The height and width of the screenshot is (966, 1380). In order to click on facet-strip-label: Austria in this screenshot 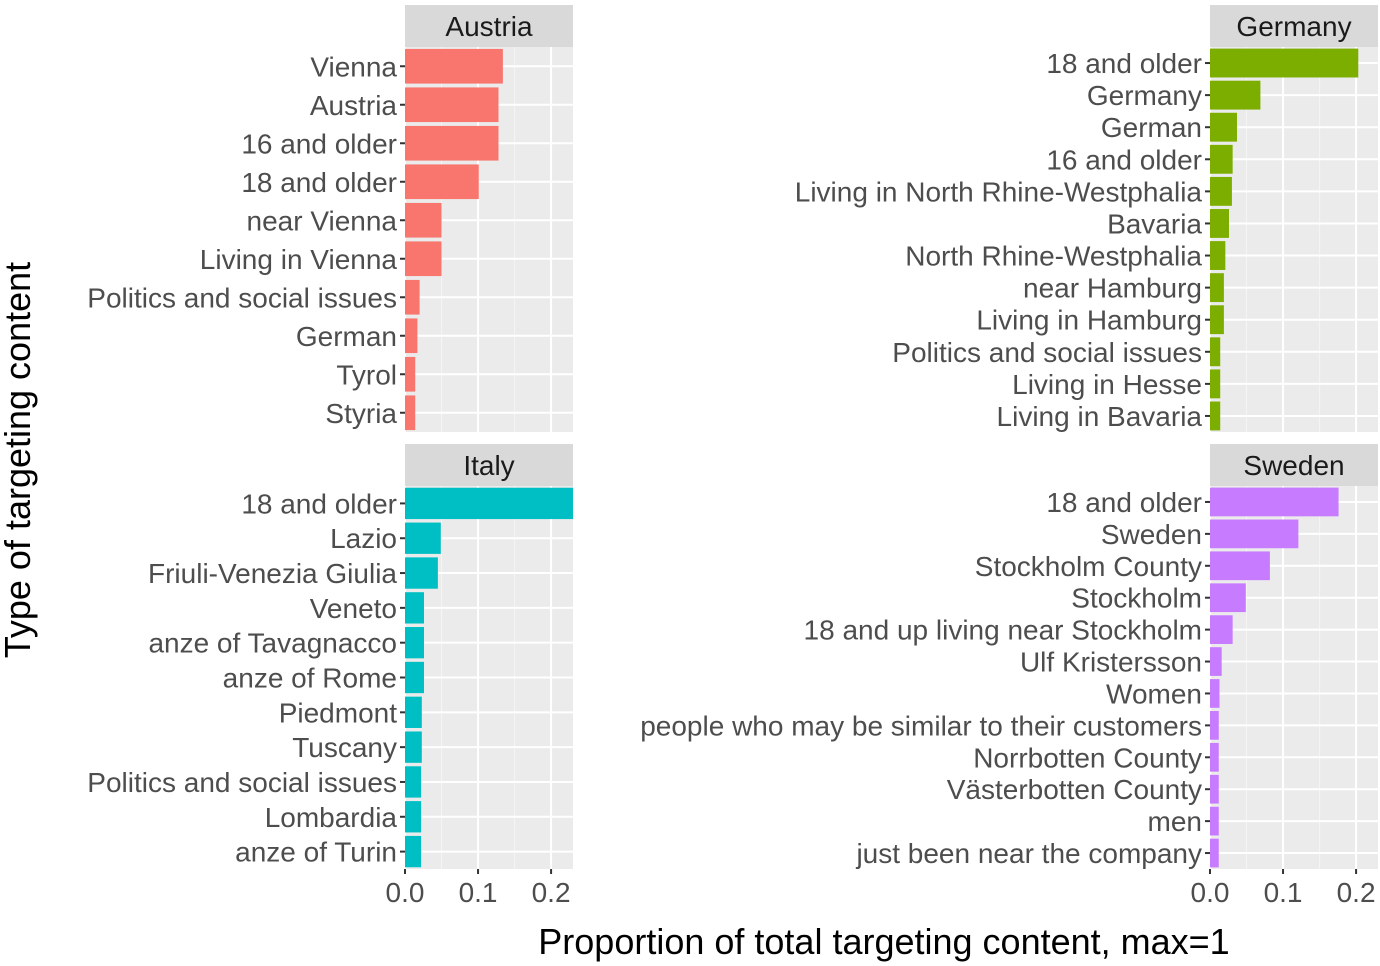, I will do `click(489, 26)`.